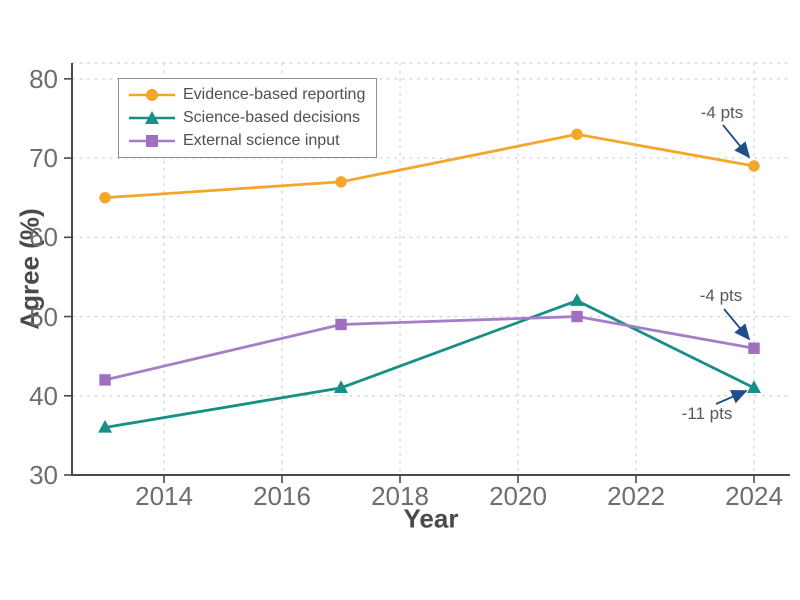 The width and height of the screenshot is (800, 600). Describe the element at coordinates (43, 316) in the screenshot. I see `y-tick-label: 50` at that location.